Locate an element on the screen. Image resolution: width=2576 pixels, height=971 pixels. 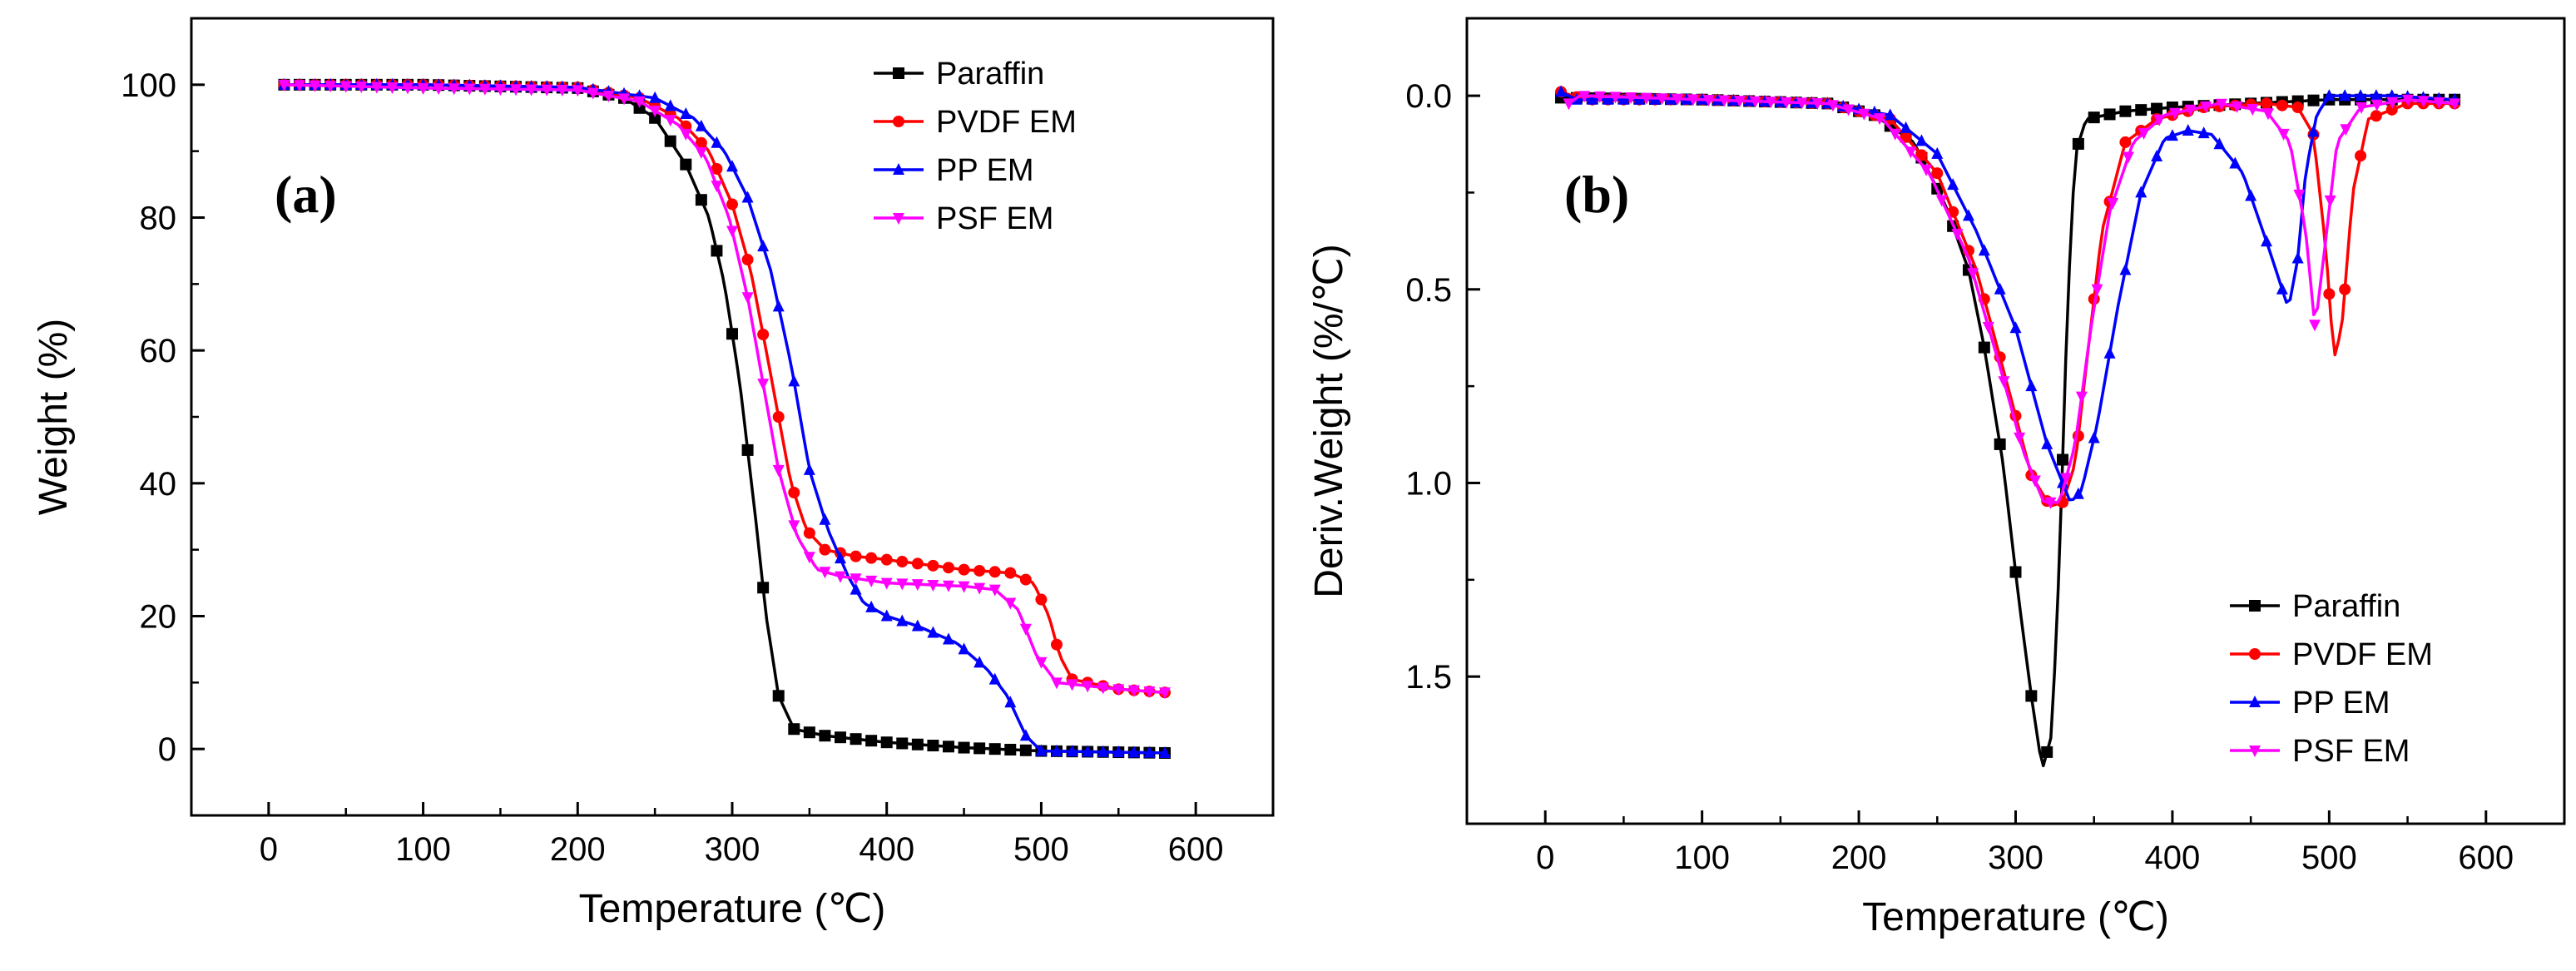
legend: Paraffin PVDF EM PP EM PSF EM is located at coordinates (2331, 679).